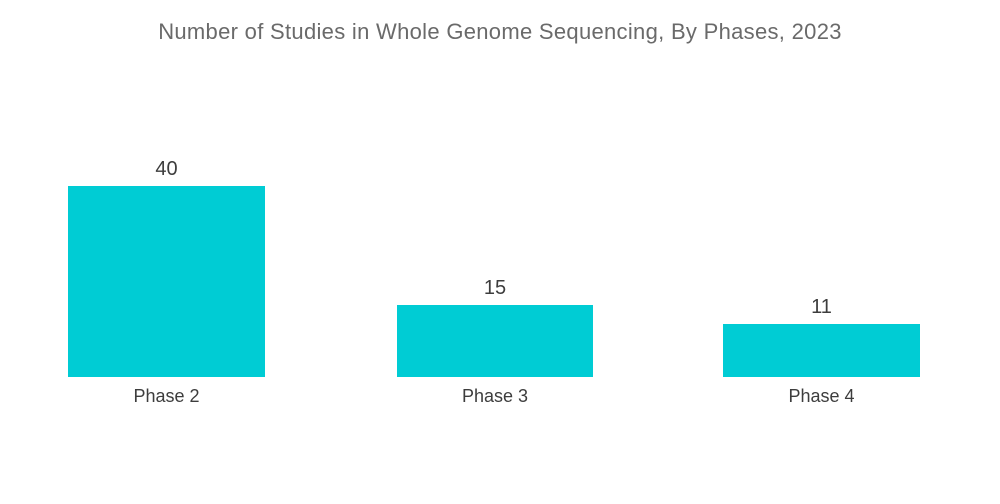 This screenshot has width=1000, height=504. I want to click on bar-category-label: Phase 2, so click(166, 396).